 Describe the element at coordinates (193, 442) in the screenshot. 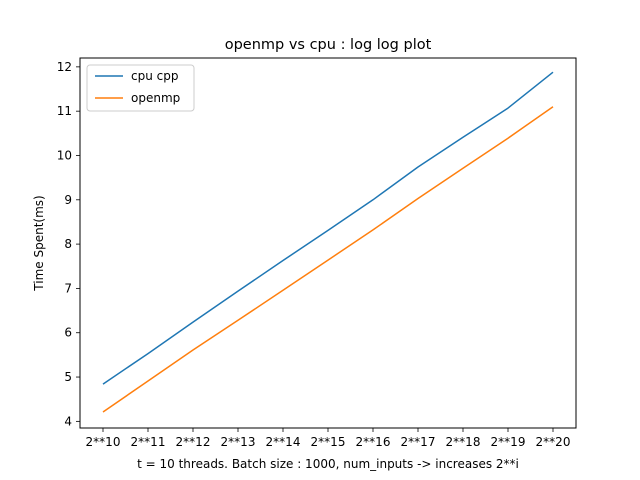

I see `x-tick-label: 2**12` at that location.